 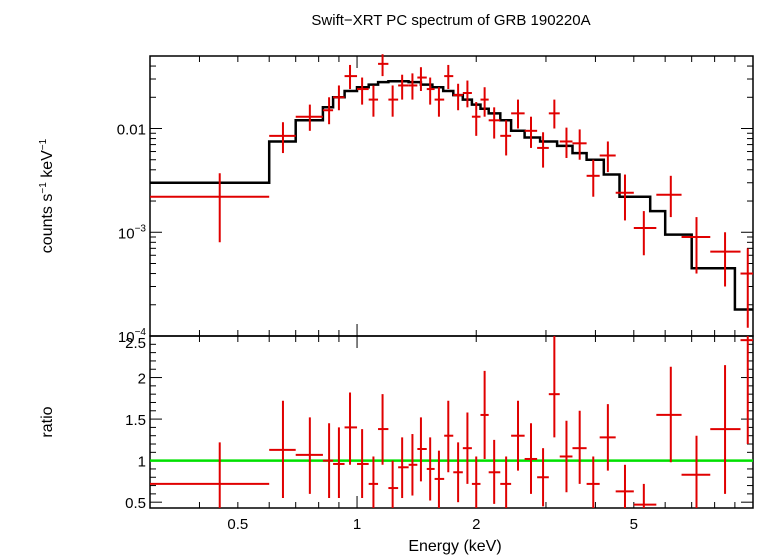 What do you see at coordinates (47, 421) in the screenshot?
I see `bottom-ylabel: ratio` at bounding box center [47, 421].